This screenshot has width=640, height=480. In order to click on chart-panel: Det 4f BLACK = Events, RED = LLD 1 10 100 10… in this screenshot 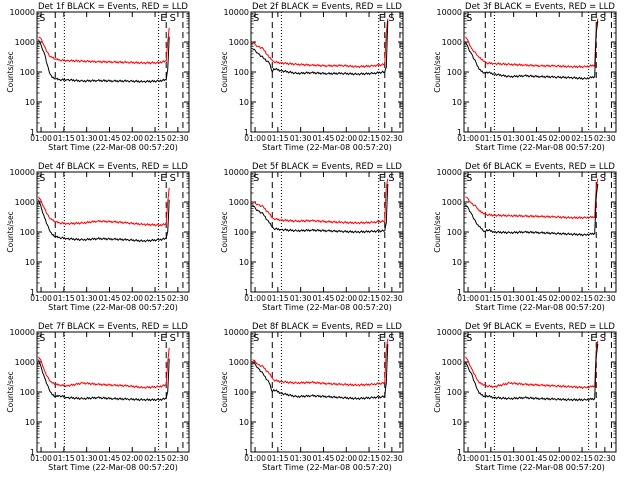, I will do `click(98, 237)`.